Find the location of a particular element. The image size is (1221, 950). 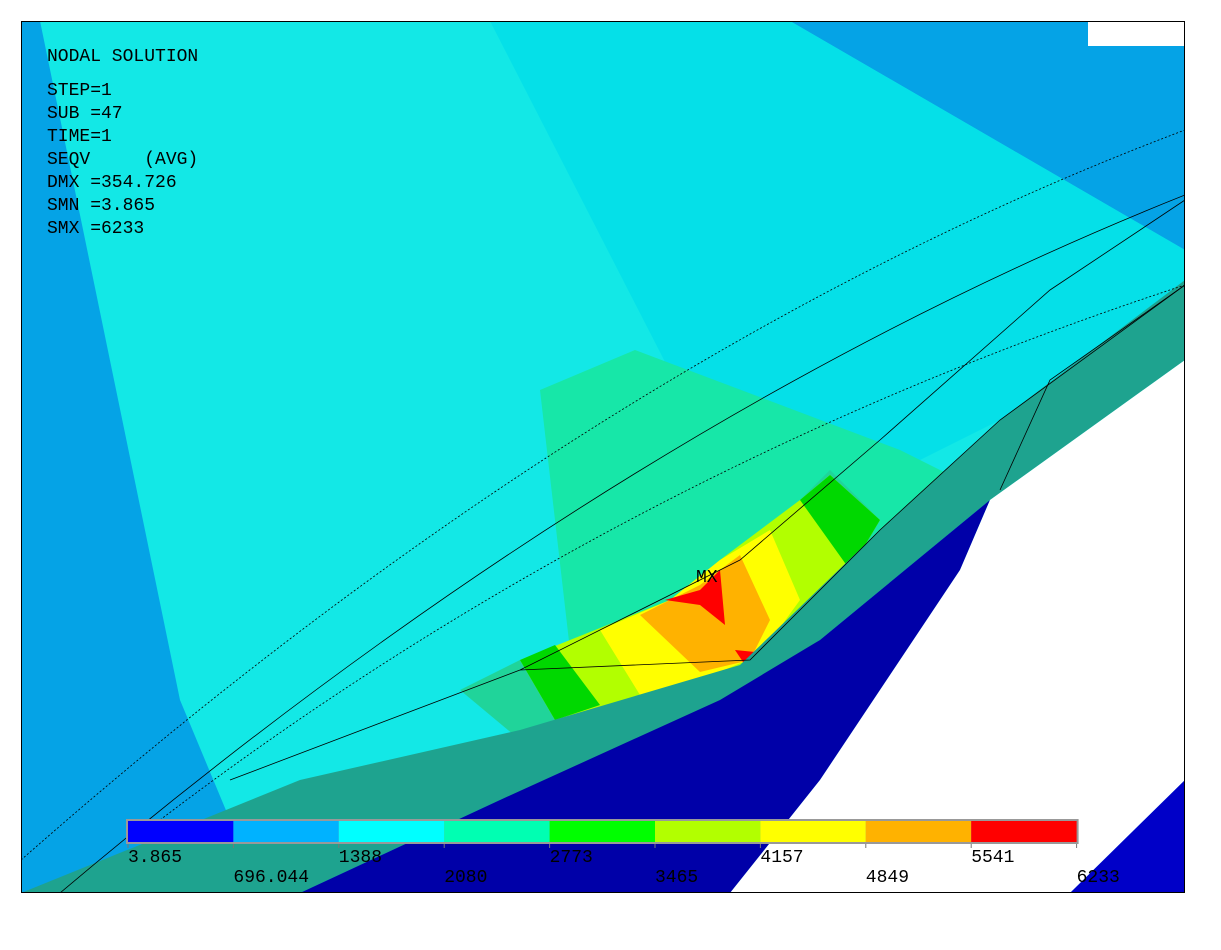

info-line: DMX =354.726 is located at coordinates (112, 183).